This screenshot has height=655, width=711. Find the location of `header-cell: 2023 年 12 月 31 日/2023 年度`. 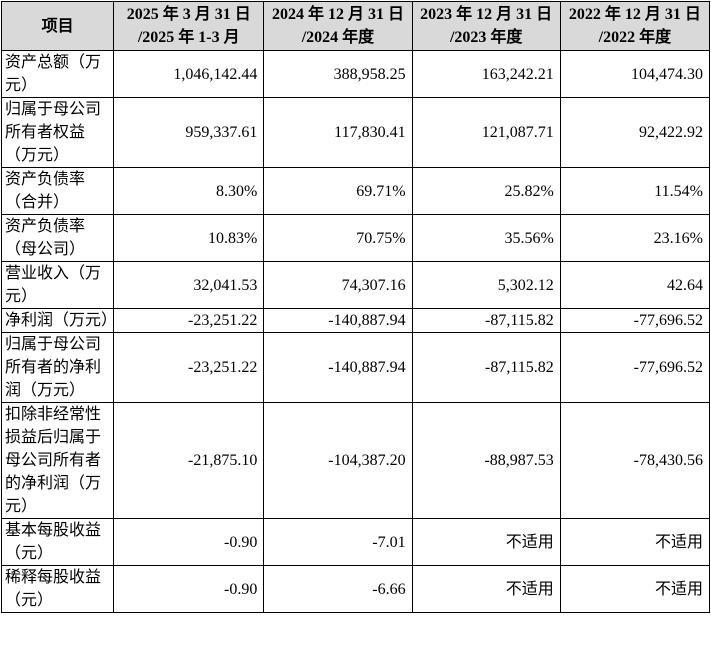

header-cell: 2023 年 12 月 31 日/2023 年度 is located at coordinates (486, 26).